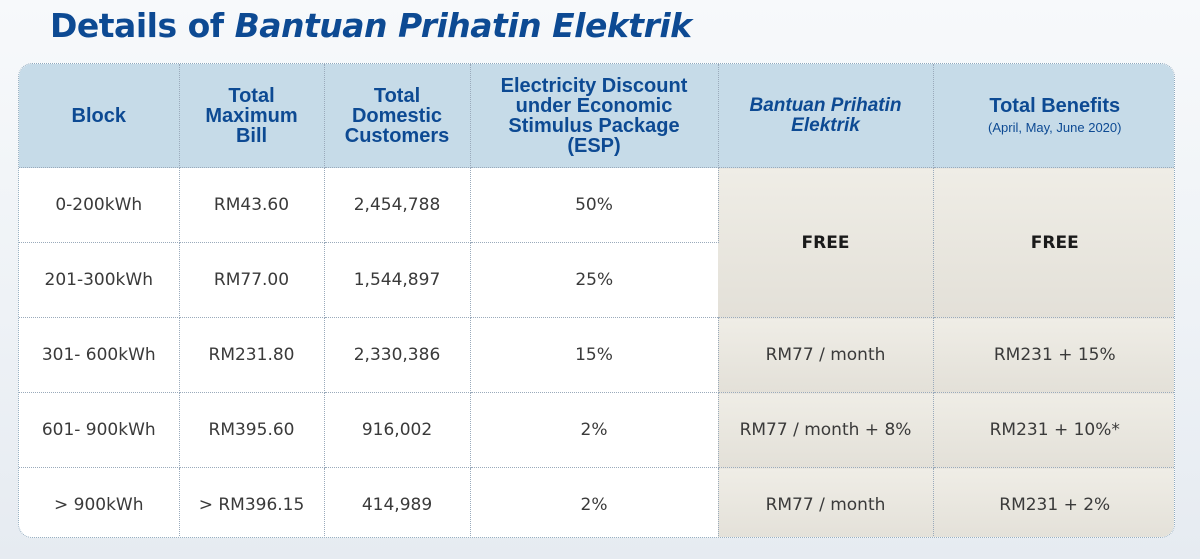 This screenshot has width=1200, height=559. What do you see at coordinates (826, 430) in the screenshot?
I see `cell-bantuan-prihatin: RM77 / month + 8%` at bounding box center [826, 430].